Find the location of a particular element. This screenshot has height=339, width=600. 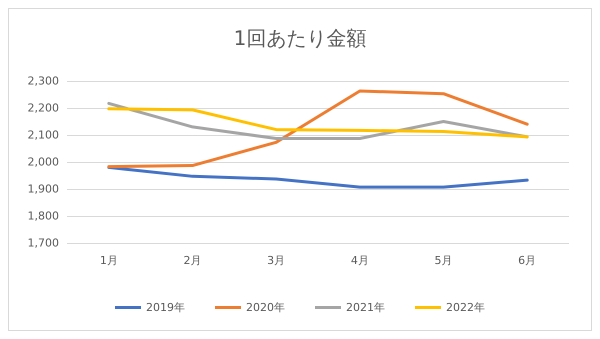

legend-label: 2022年 is located at coordinates (465, 307).